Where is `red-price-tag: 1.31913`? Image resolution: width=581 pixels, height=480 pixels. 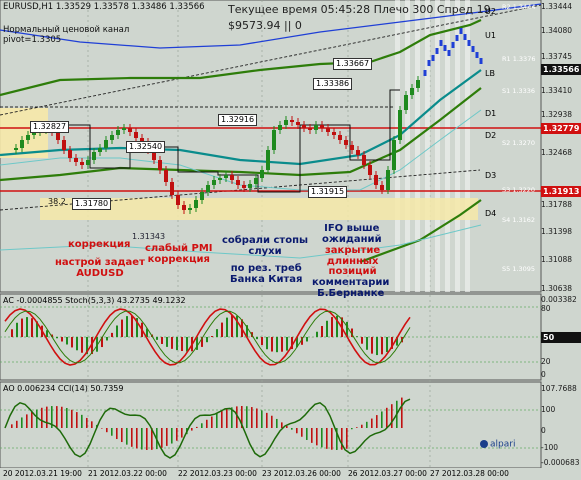 red-price-tag: 1.31913 is located at coordinates (561, 191).